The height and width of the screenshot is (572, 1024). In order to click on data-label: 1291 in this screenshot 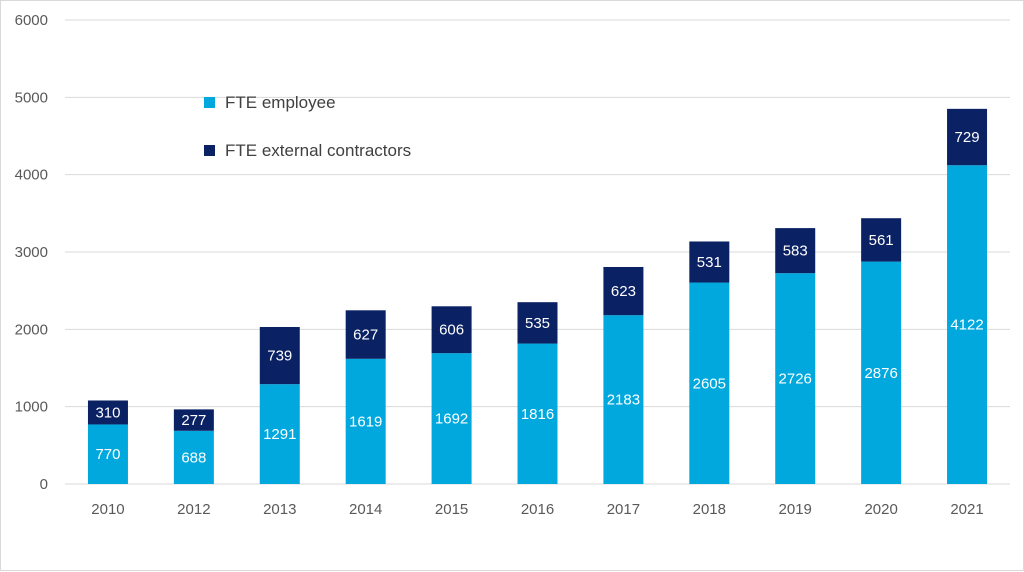, I will do `click(279, 434)`.